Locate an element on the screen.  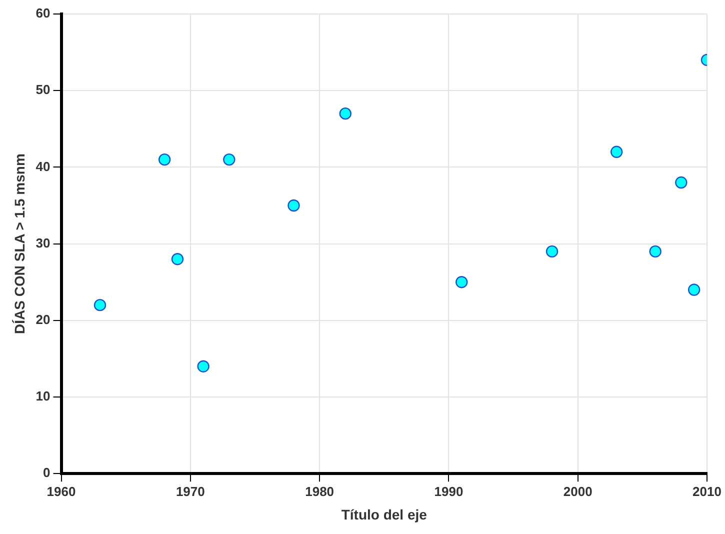
y-tick-label: 10 is located at coordinates (43, 396).